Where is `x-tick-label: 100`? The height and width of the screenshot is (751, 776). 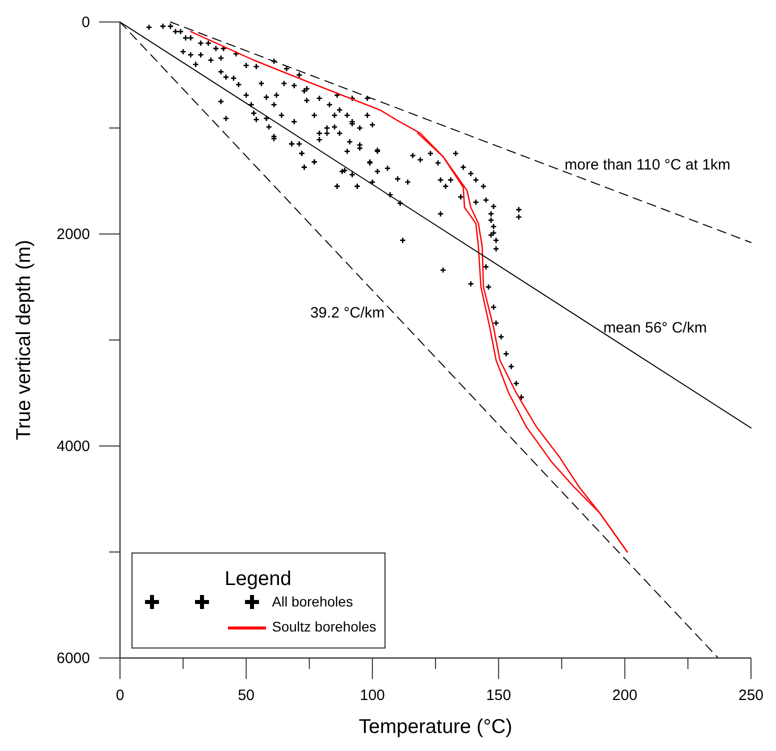
x-tick-label: 100 is located at coordinates (372, 695).